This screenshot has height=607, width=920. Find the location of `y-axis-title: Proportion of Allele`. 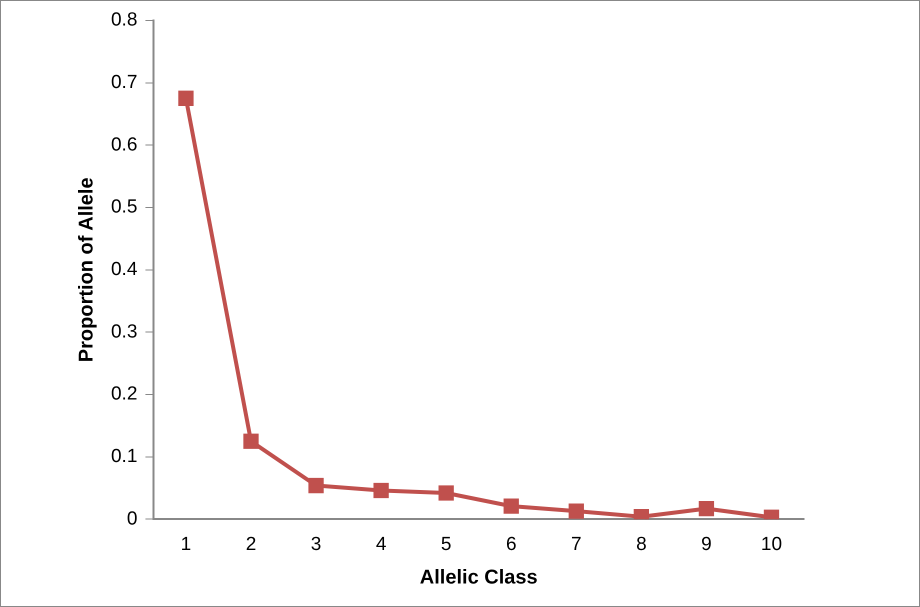

y-axis-title: Proportion of Allele is located at coordinates (87, 269).